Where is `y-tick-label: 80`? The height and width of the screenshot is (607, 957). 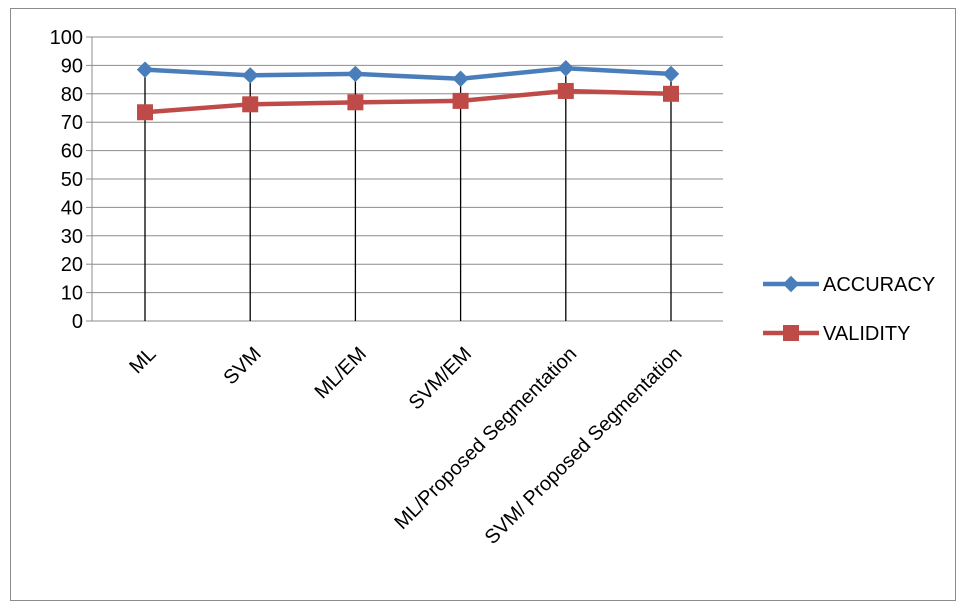 y-tick-label: 80 is located at coordinates (72, 95).